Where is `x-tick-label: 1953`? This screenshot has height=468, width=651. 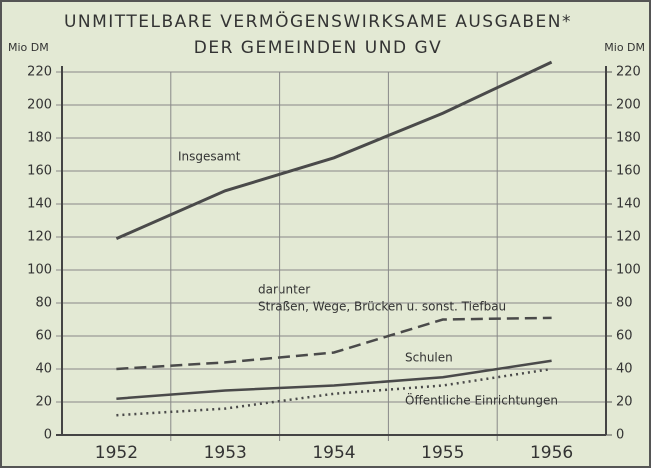 x-tick-label: 1953 is located at coordinates (225, 453).